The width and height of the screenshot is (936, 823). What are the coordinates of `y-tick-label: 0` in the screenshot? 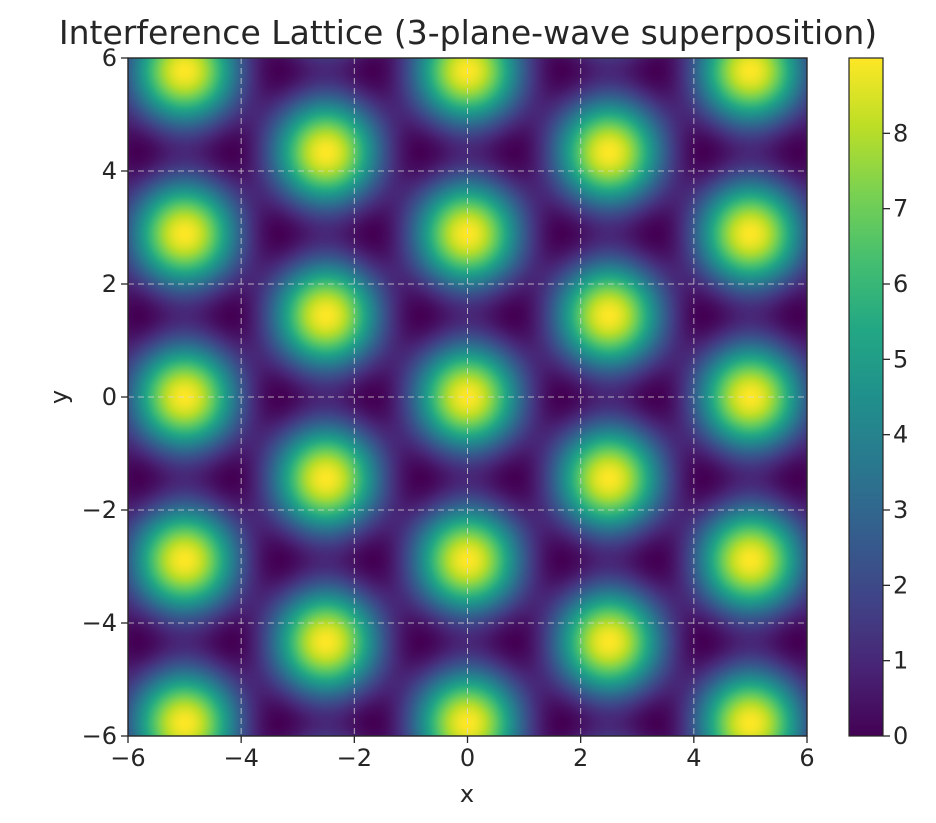 It's located at (109, 397).